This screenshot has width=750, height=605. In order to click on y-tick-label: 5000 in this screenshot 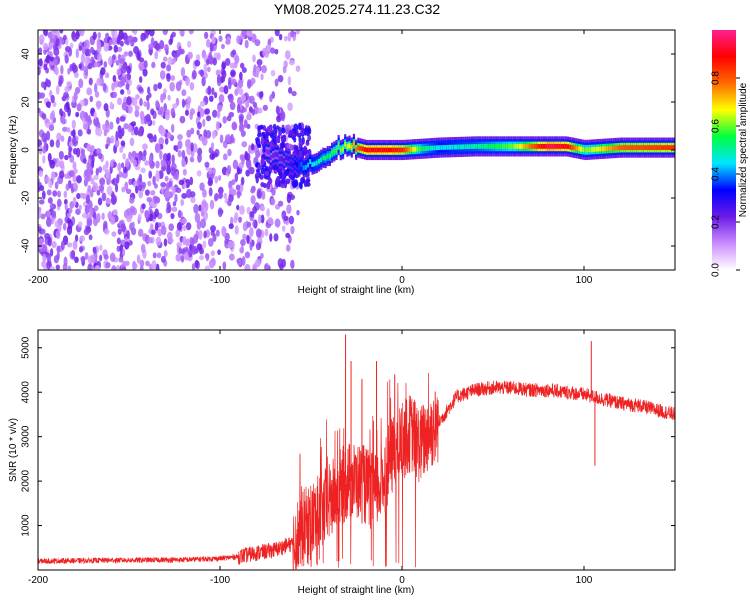, I will do `click(26, 347)`.